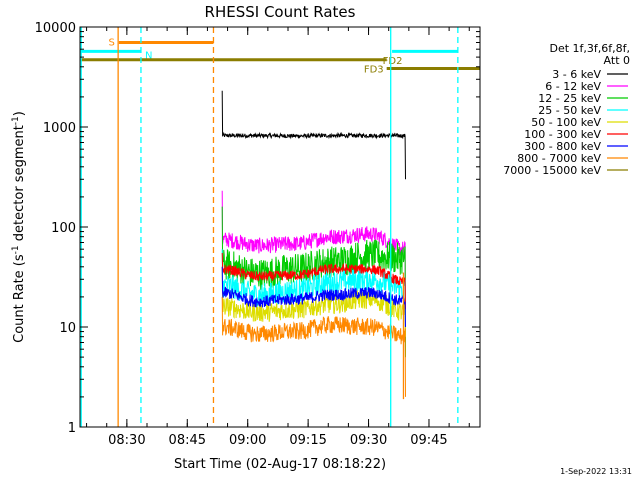  Describe the element at coordinates (576, 74) in the screenshot. I see `legend-label-0: 3 - 6 keV` at that location.